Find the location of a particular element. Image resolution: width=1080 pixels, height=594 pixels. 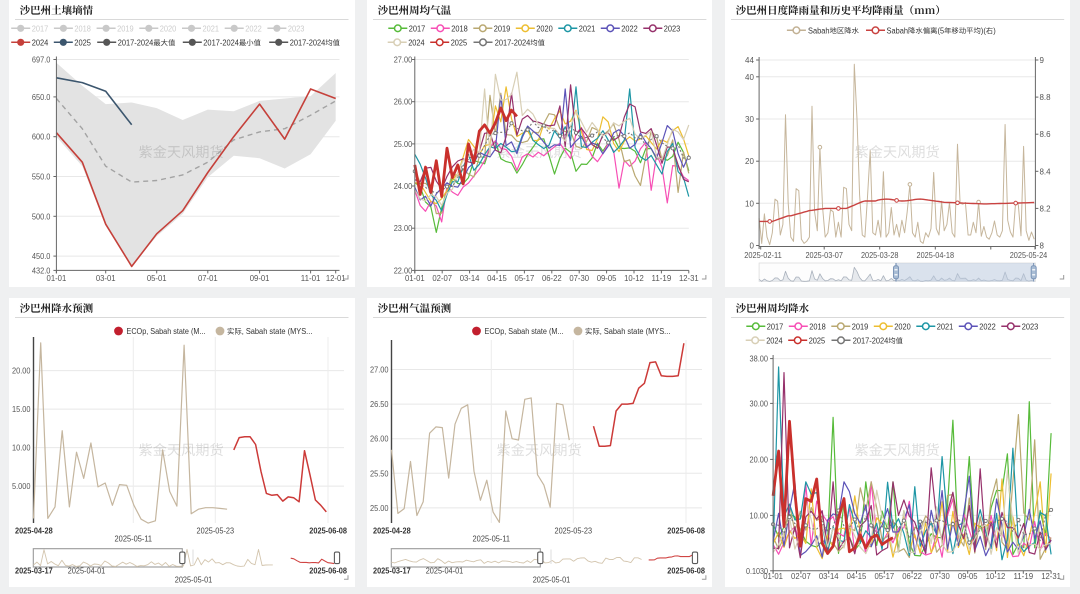

svg-text: 38.00 is located at coordinates (759, 358).